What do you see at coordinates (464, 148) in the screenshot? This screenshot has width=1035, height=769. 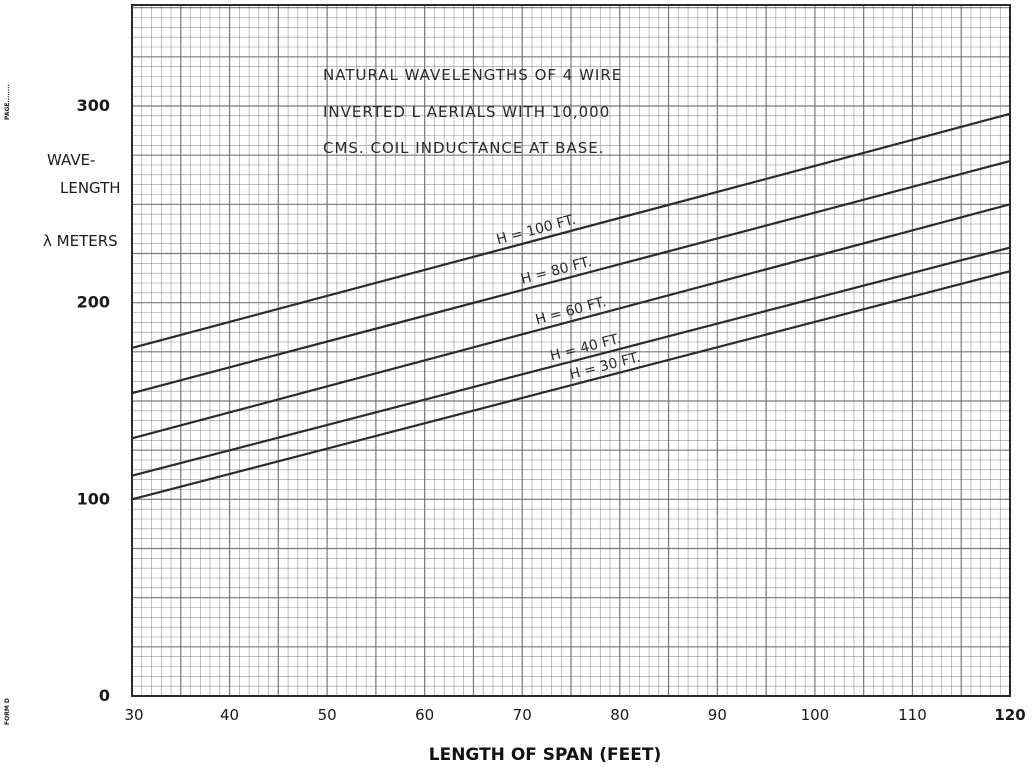 I see `title-line-3: CMS. COIL INDUCTANCE AT BASE.` at bounding box center [464, 148].